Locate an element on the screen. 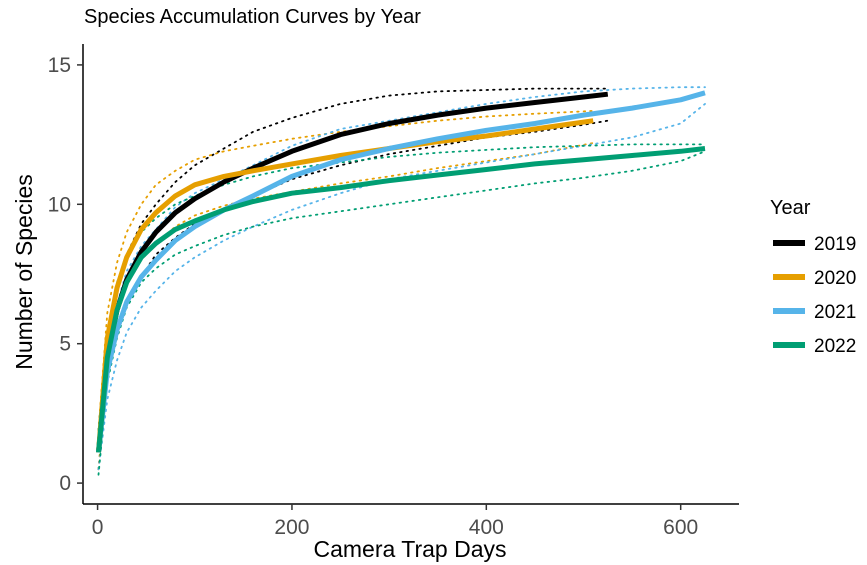 The image size is (867, 565). legend: Year 2019 2020 2021 2022 is located at coordinates (813, 277).